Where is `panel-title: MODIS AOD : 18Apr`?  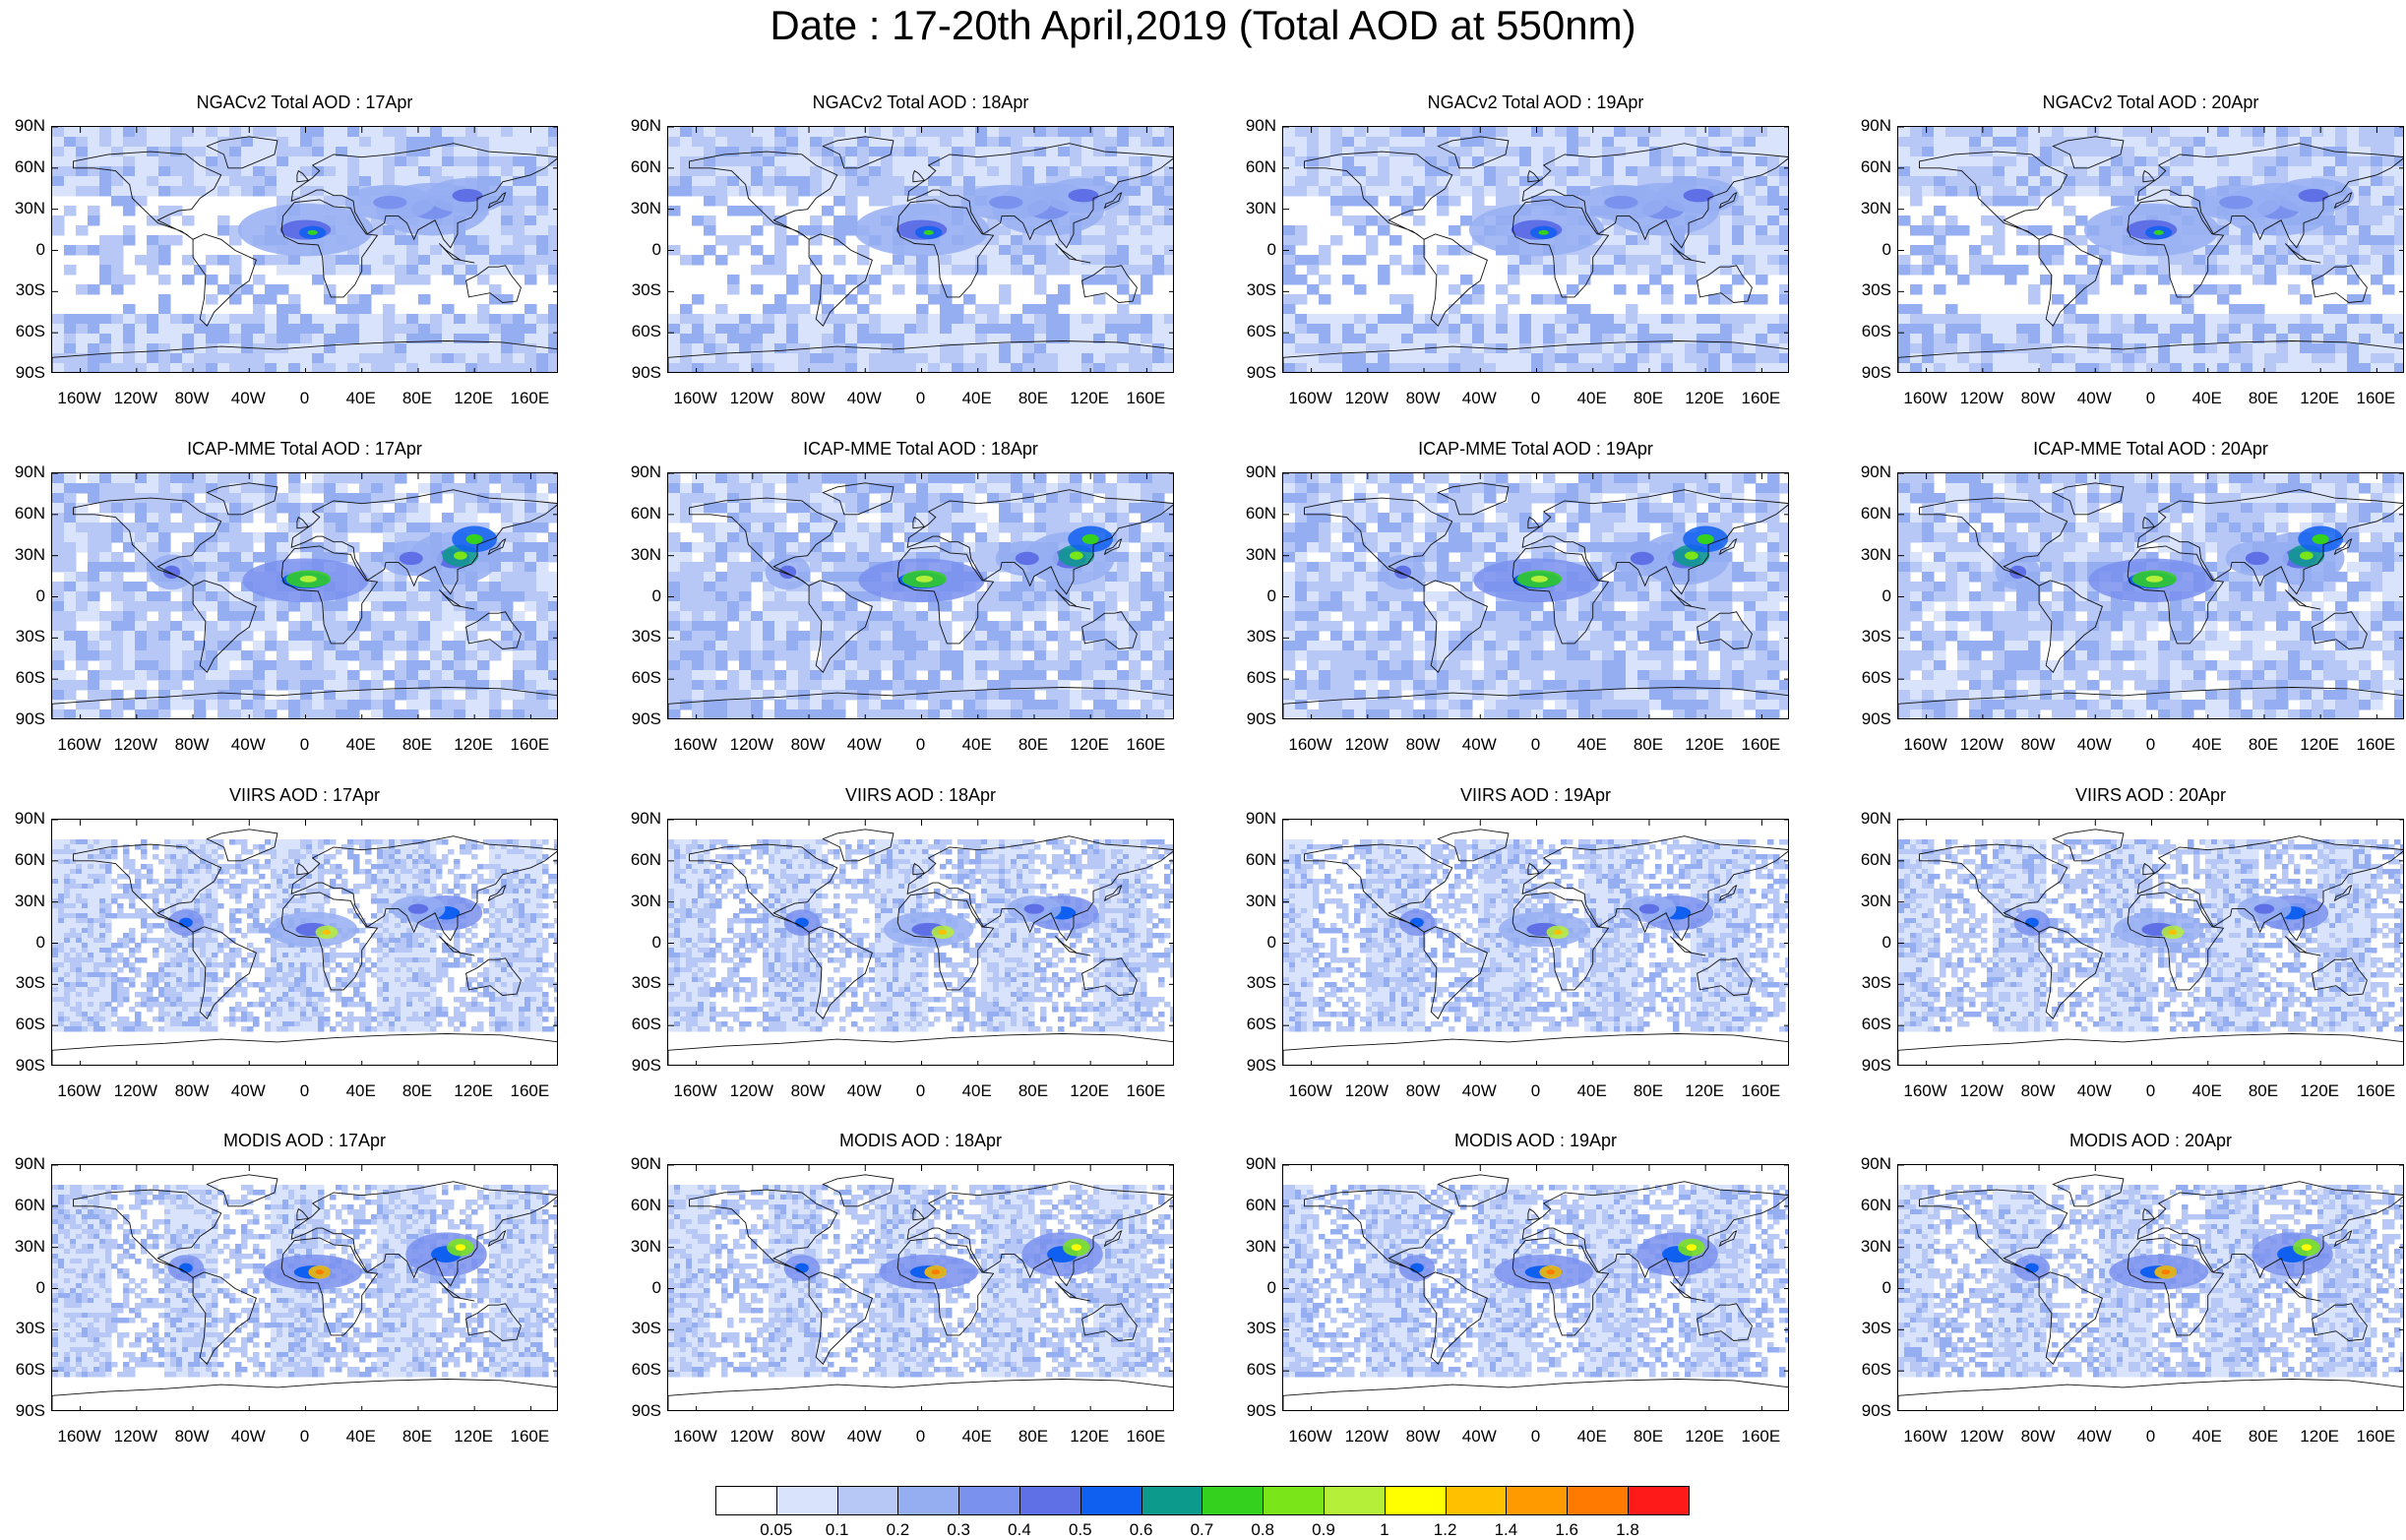
panel-title: MODIS AOD : 18Apr is located at coordinates (920, 1141).